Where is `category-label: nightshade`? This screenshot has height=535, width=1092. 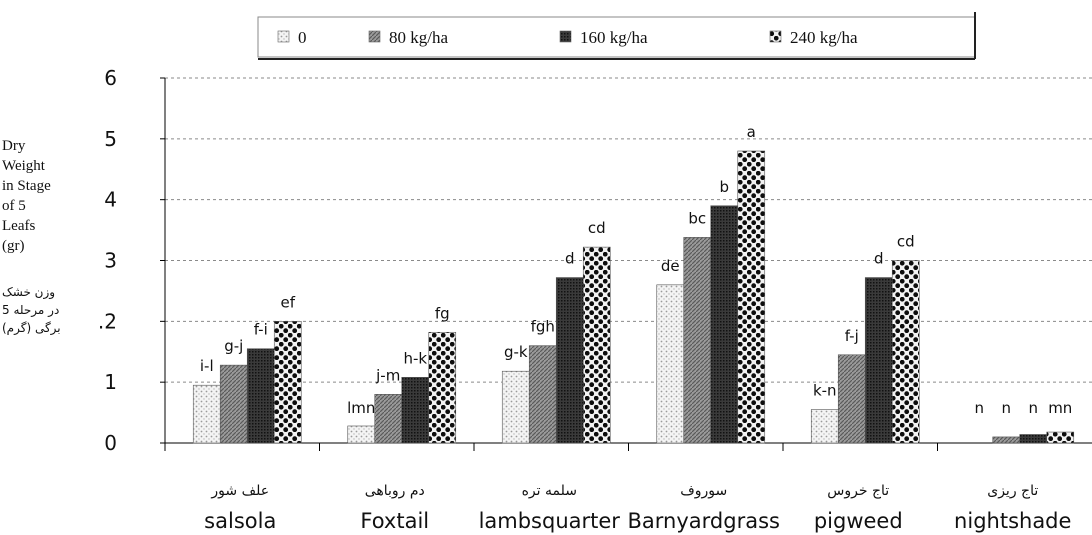
category-label: nightshade is located at coordinates (1012, 521).